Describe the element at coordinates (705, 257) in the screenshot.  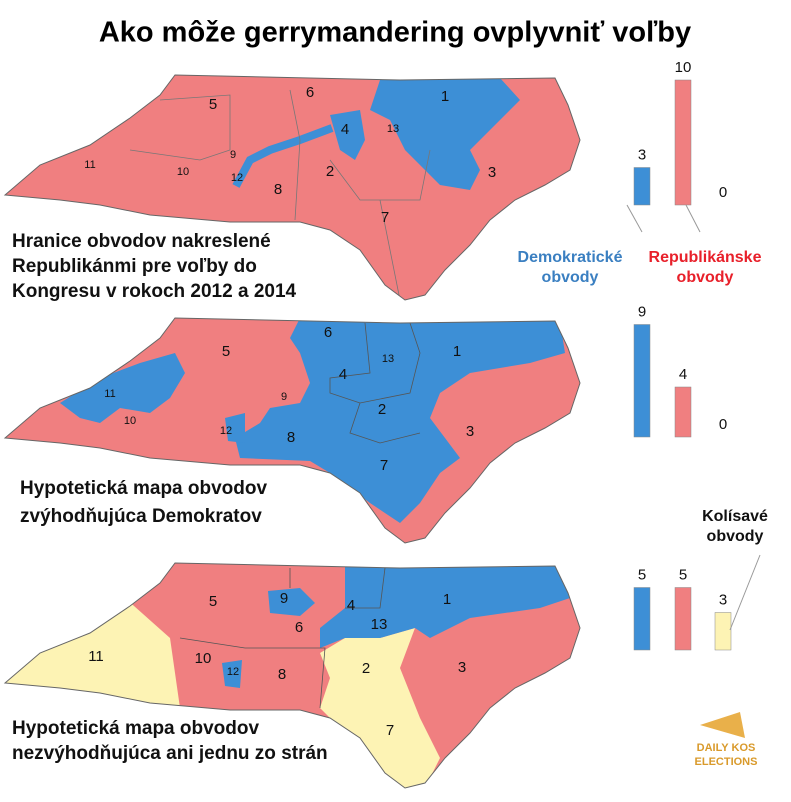
I see `category-label: Republikánske` at that location.